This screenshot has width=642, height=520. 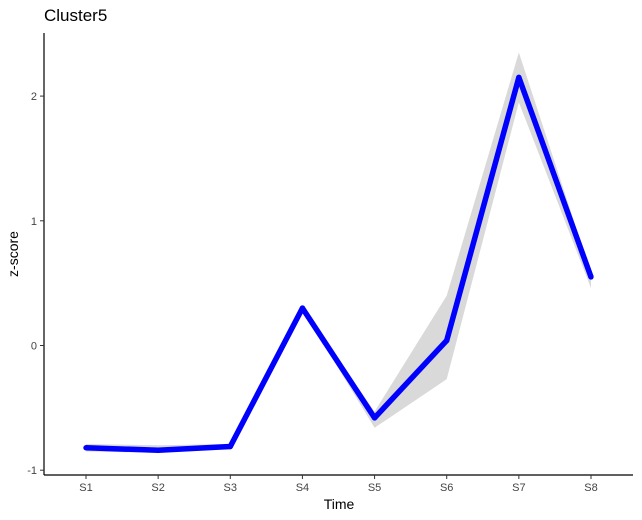 I want to click on y-tick-label: -1, so click(x=32, y=471).